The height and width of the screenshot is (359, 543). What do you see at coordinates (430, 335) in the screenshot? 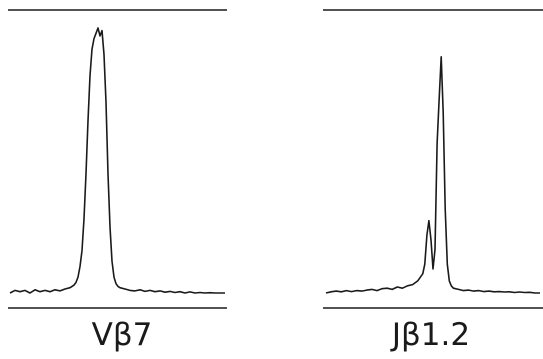
I see `panel-jb1-2-label: Jβ1.2` at bounding box center [430, 335].